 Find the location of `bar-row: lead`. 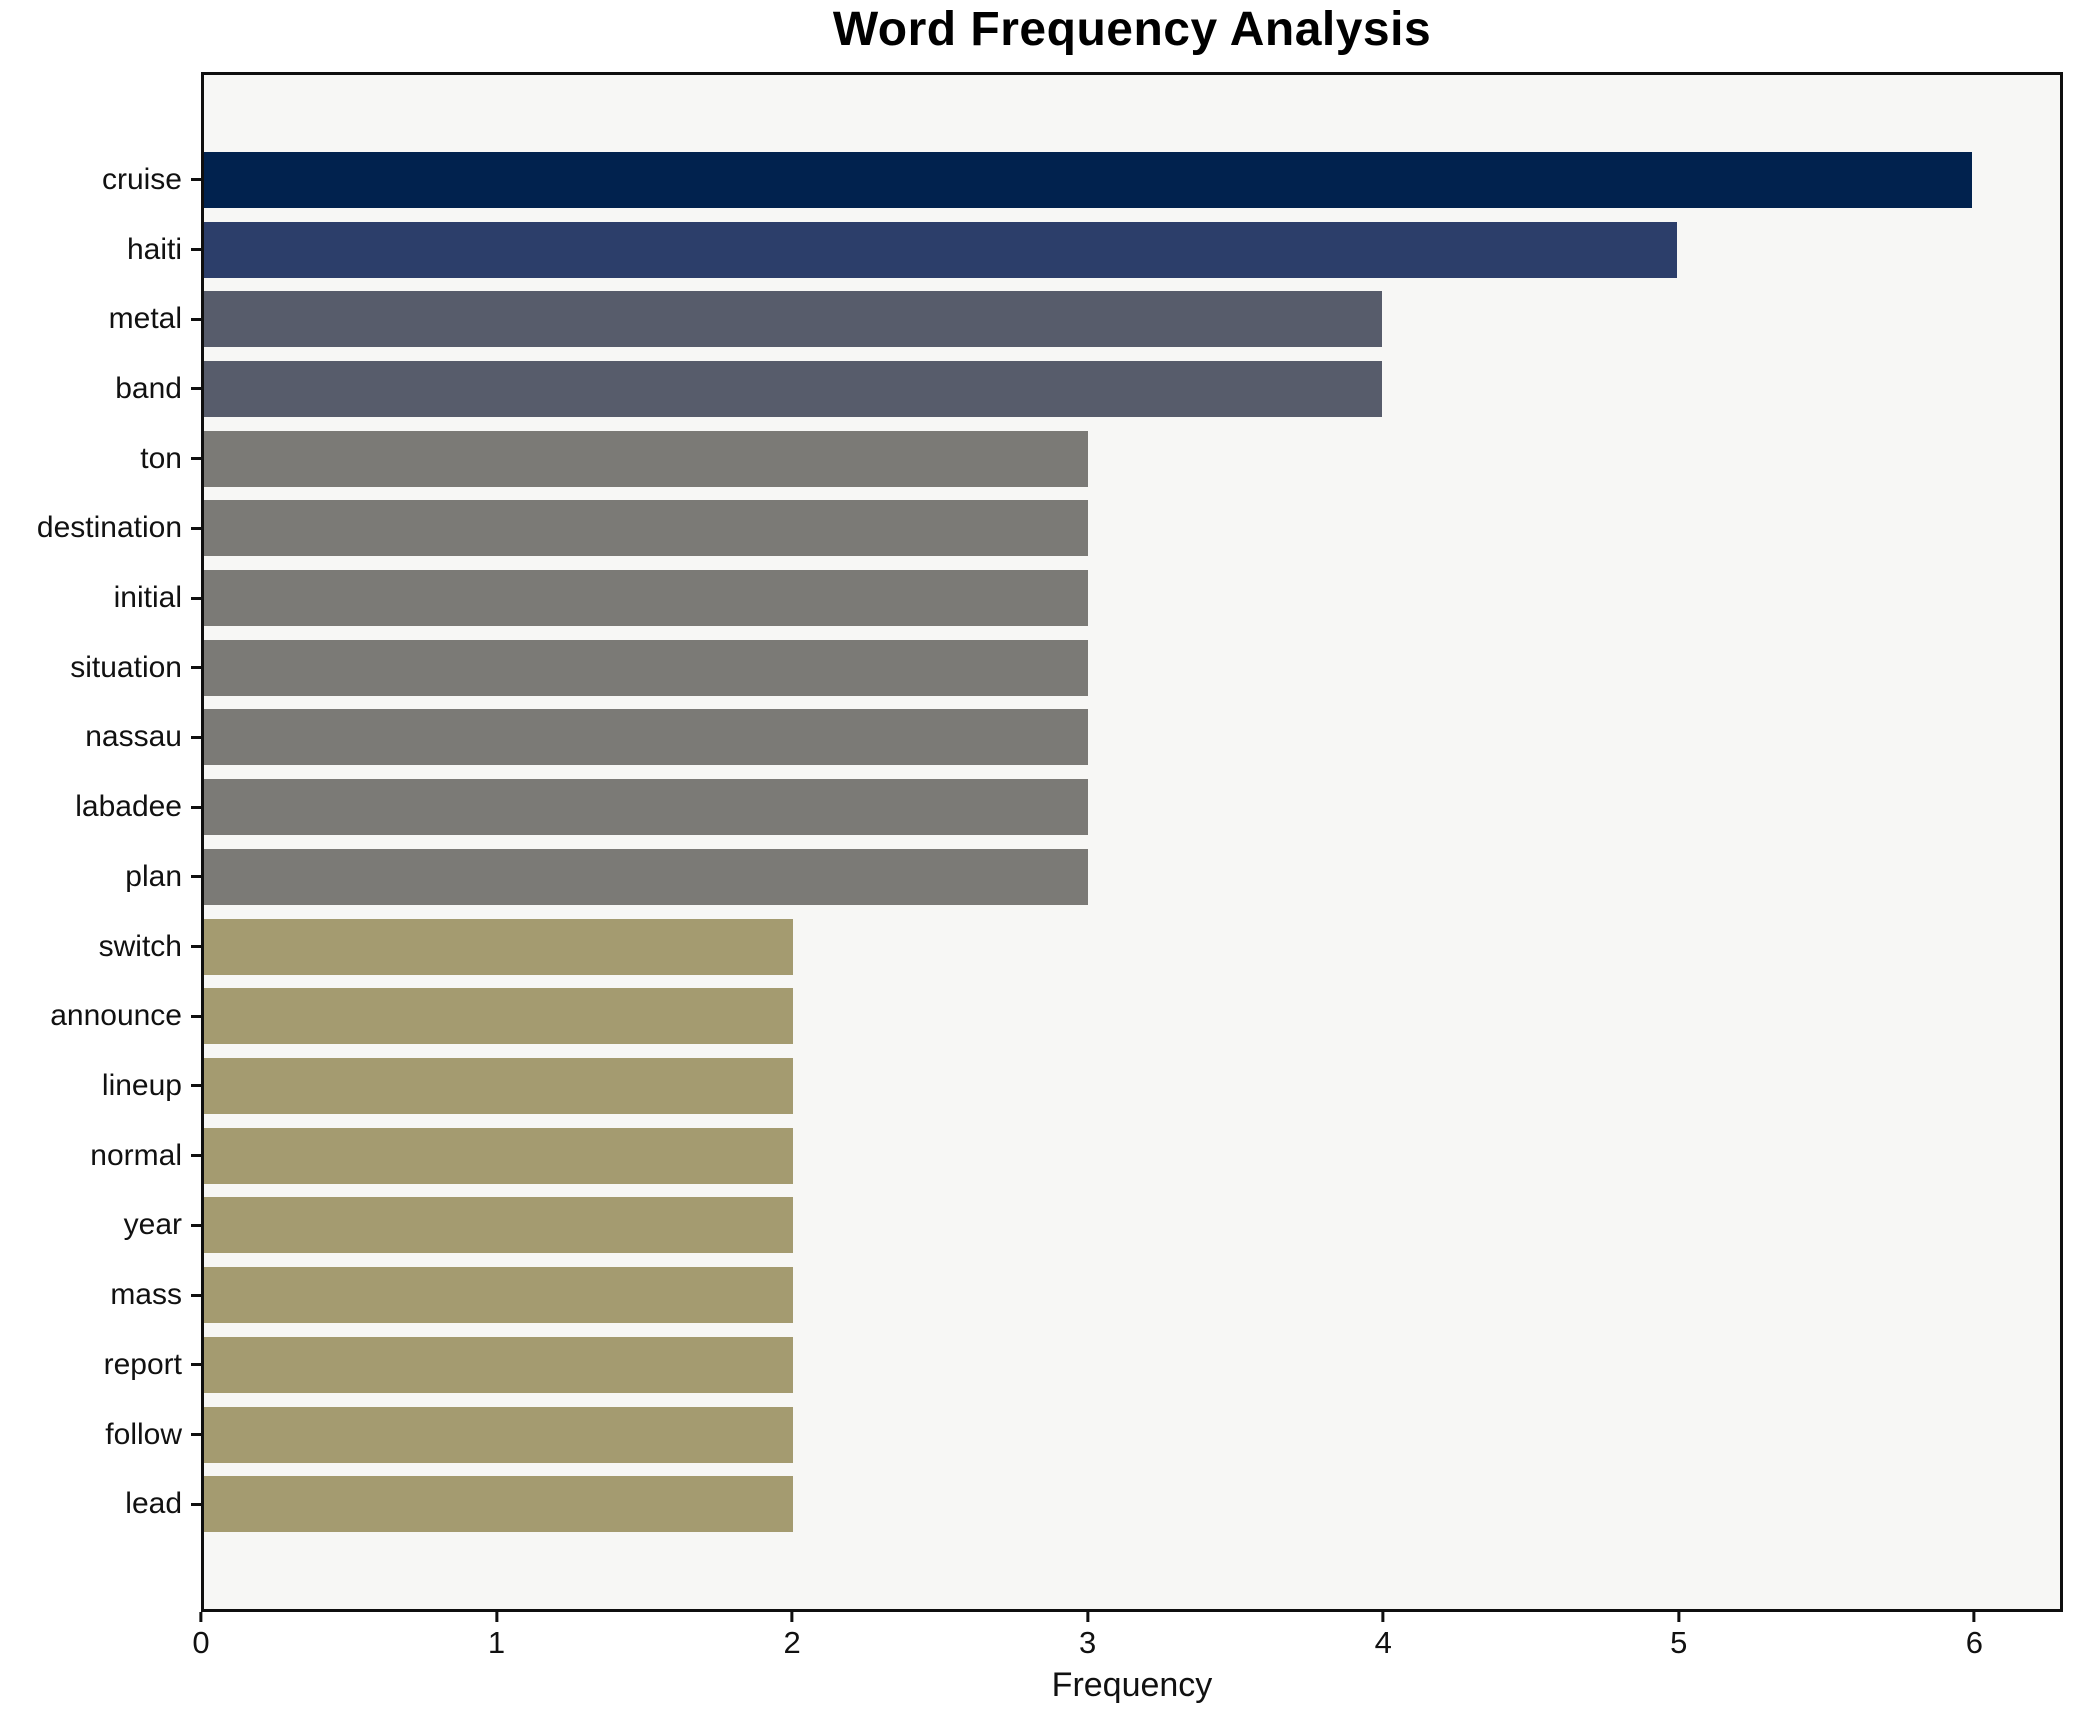

bar-row: lead is located at coordinates (1092, 1504).